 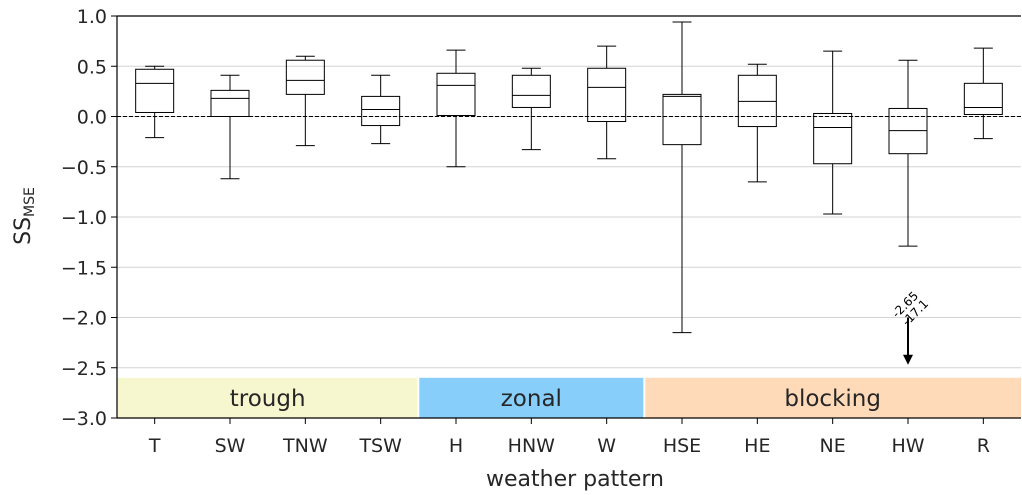 What do you see at coordinates (380, 446) in the screenshot?
I see `x-tick-label-TSW: TSW` at bounding box center [380, 446].